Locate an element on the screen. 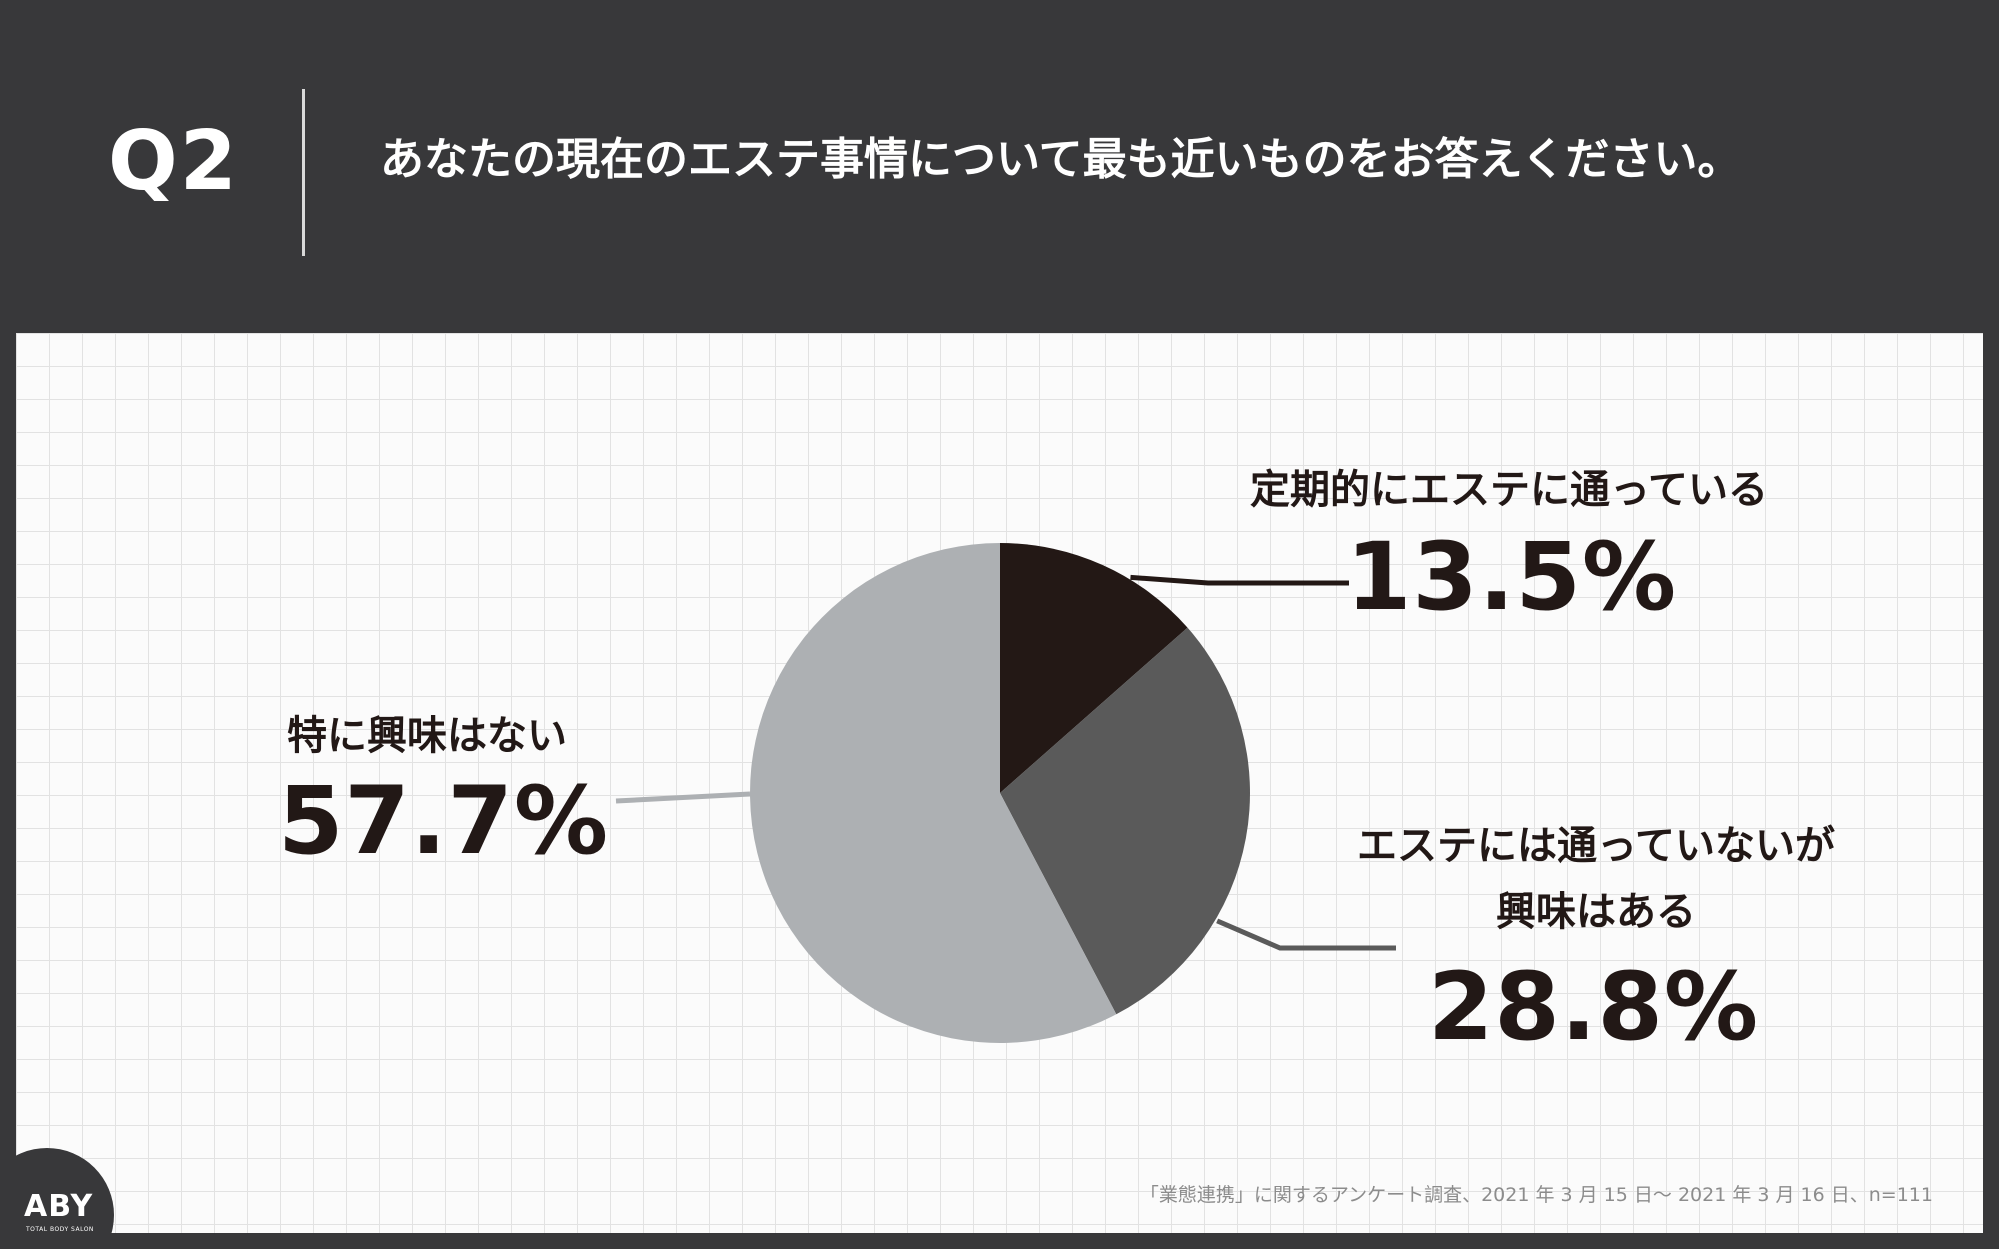 This screenshot has width=1999, height=1249. header-divider is located at coordinates (303, 172).